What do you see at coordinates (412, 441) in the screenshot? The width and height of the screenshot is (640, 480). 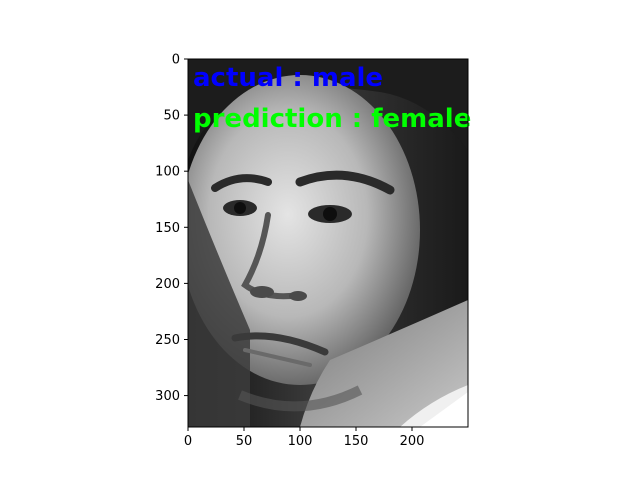 I see `x-tick-label: 200` at bounding box center [412, 441].